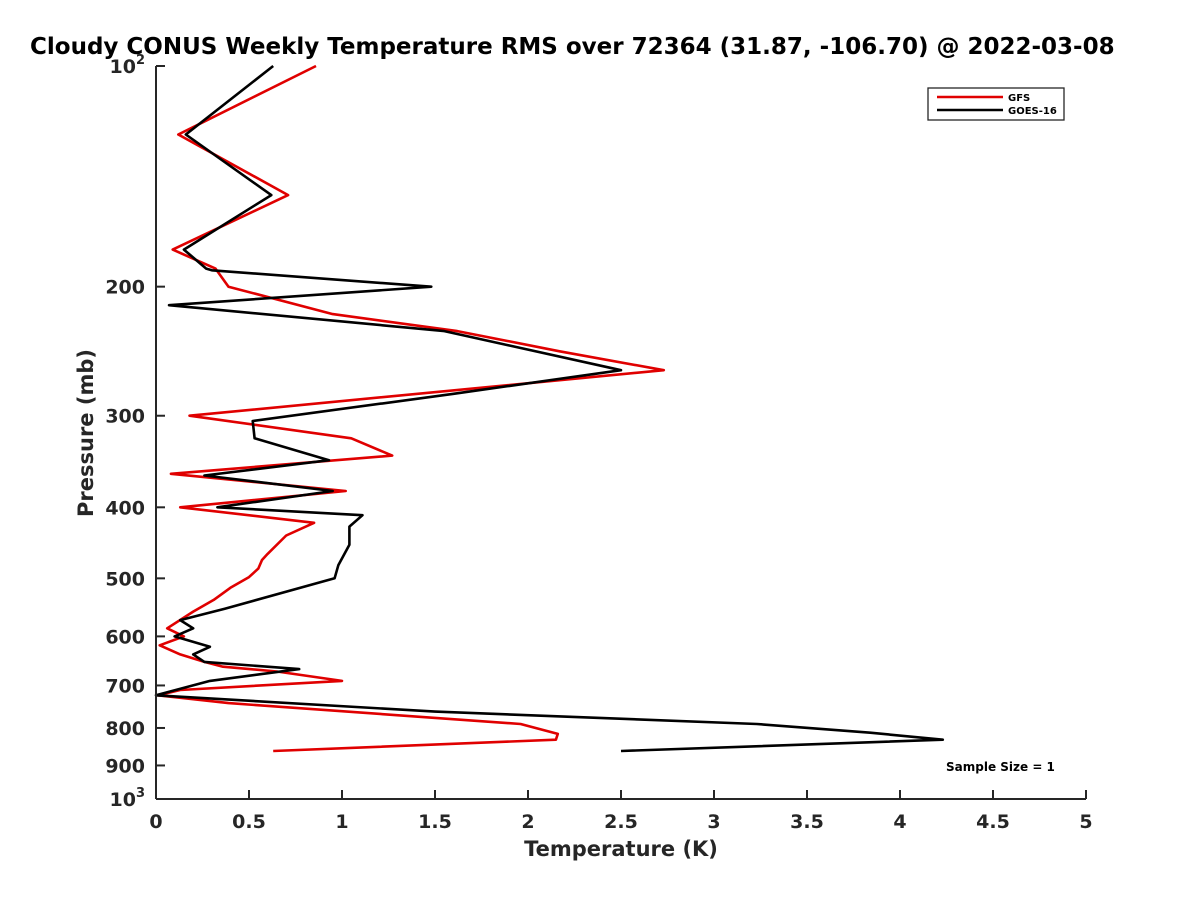 This screenshot has height=900, width=1200. I want to click on y-tick-label: 400, so click(125, 508).